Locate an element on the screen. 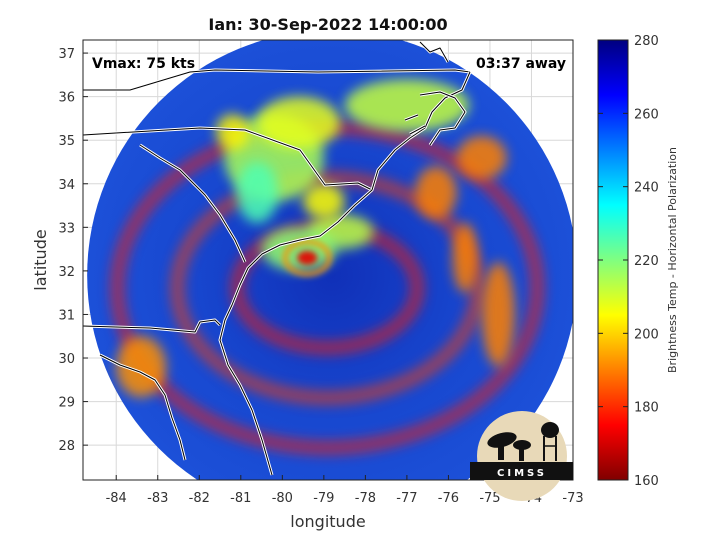 The height and width of the screenshot is (540, 720). eyewall is located at coordinates (307, 257).